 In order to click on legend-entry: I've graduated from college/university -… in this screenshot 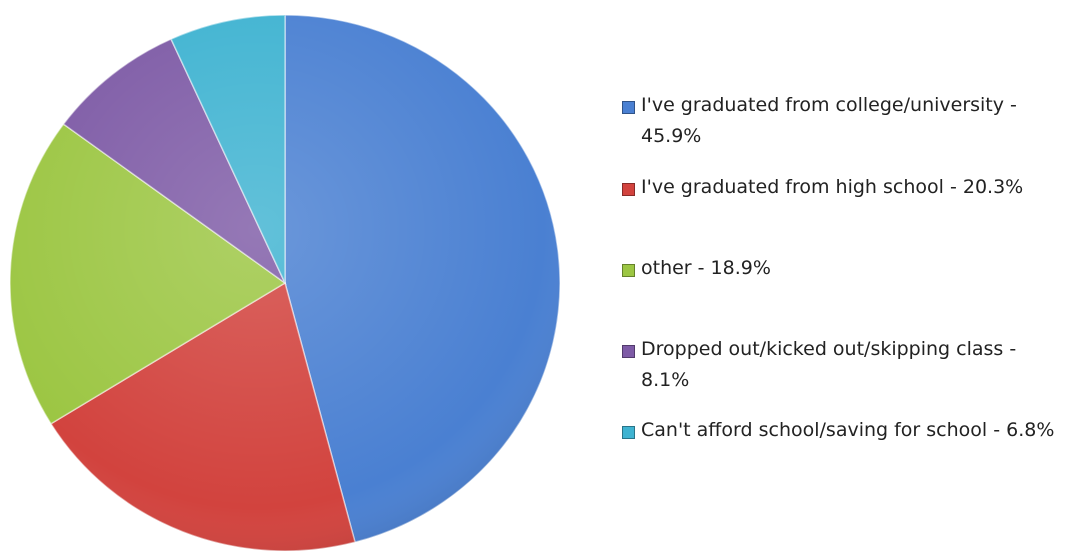, I will do `click(844, 123)`.